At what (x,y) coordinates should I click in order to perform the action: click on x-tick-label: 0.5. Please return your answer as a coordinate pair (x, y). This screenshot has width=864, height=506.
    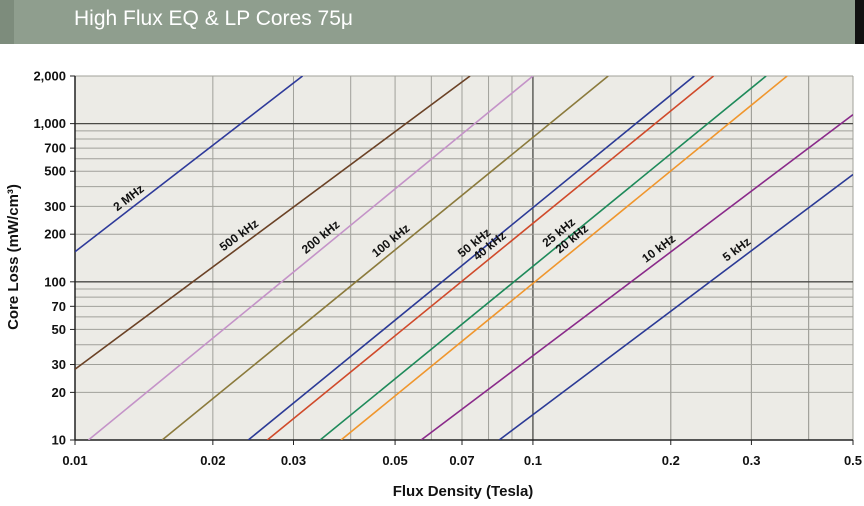
    Looking at the image, I should click on (853, 460).